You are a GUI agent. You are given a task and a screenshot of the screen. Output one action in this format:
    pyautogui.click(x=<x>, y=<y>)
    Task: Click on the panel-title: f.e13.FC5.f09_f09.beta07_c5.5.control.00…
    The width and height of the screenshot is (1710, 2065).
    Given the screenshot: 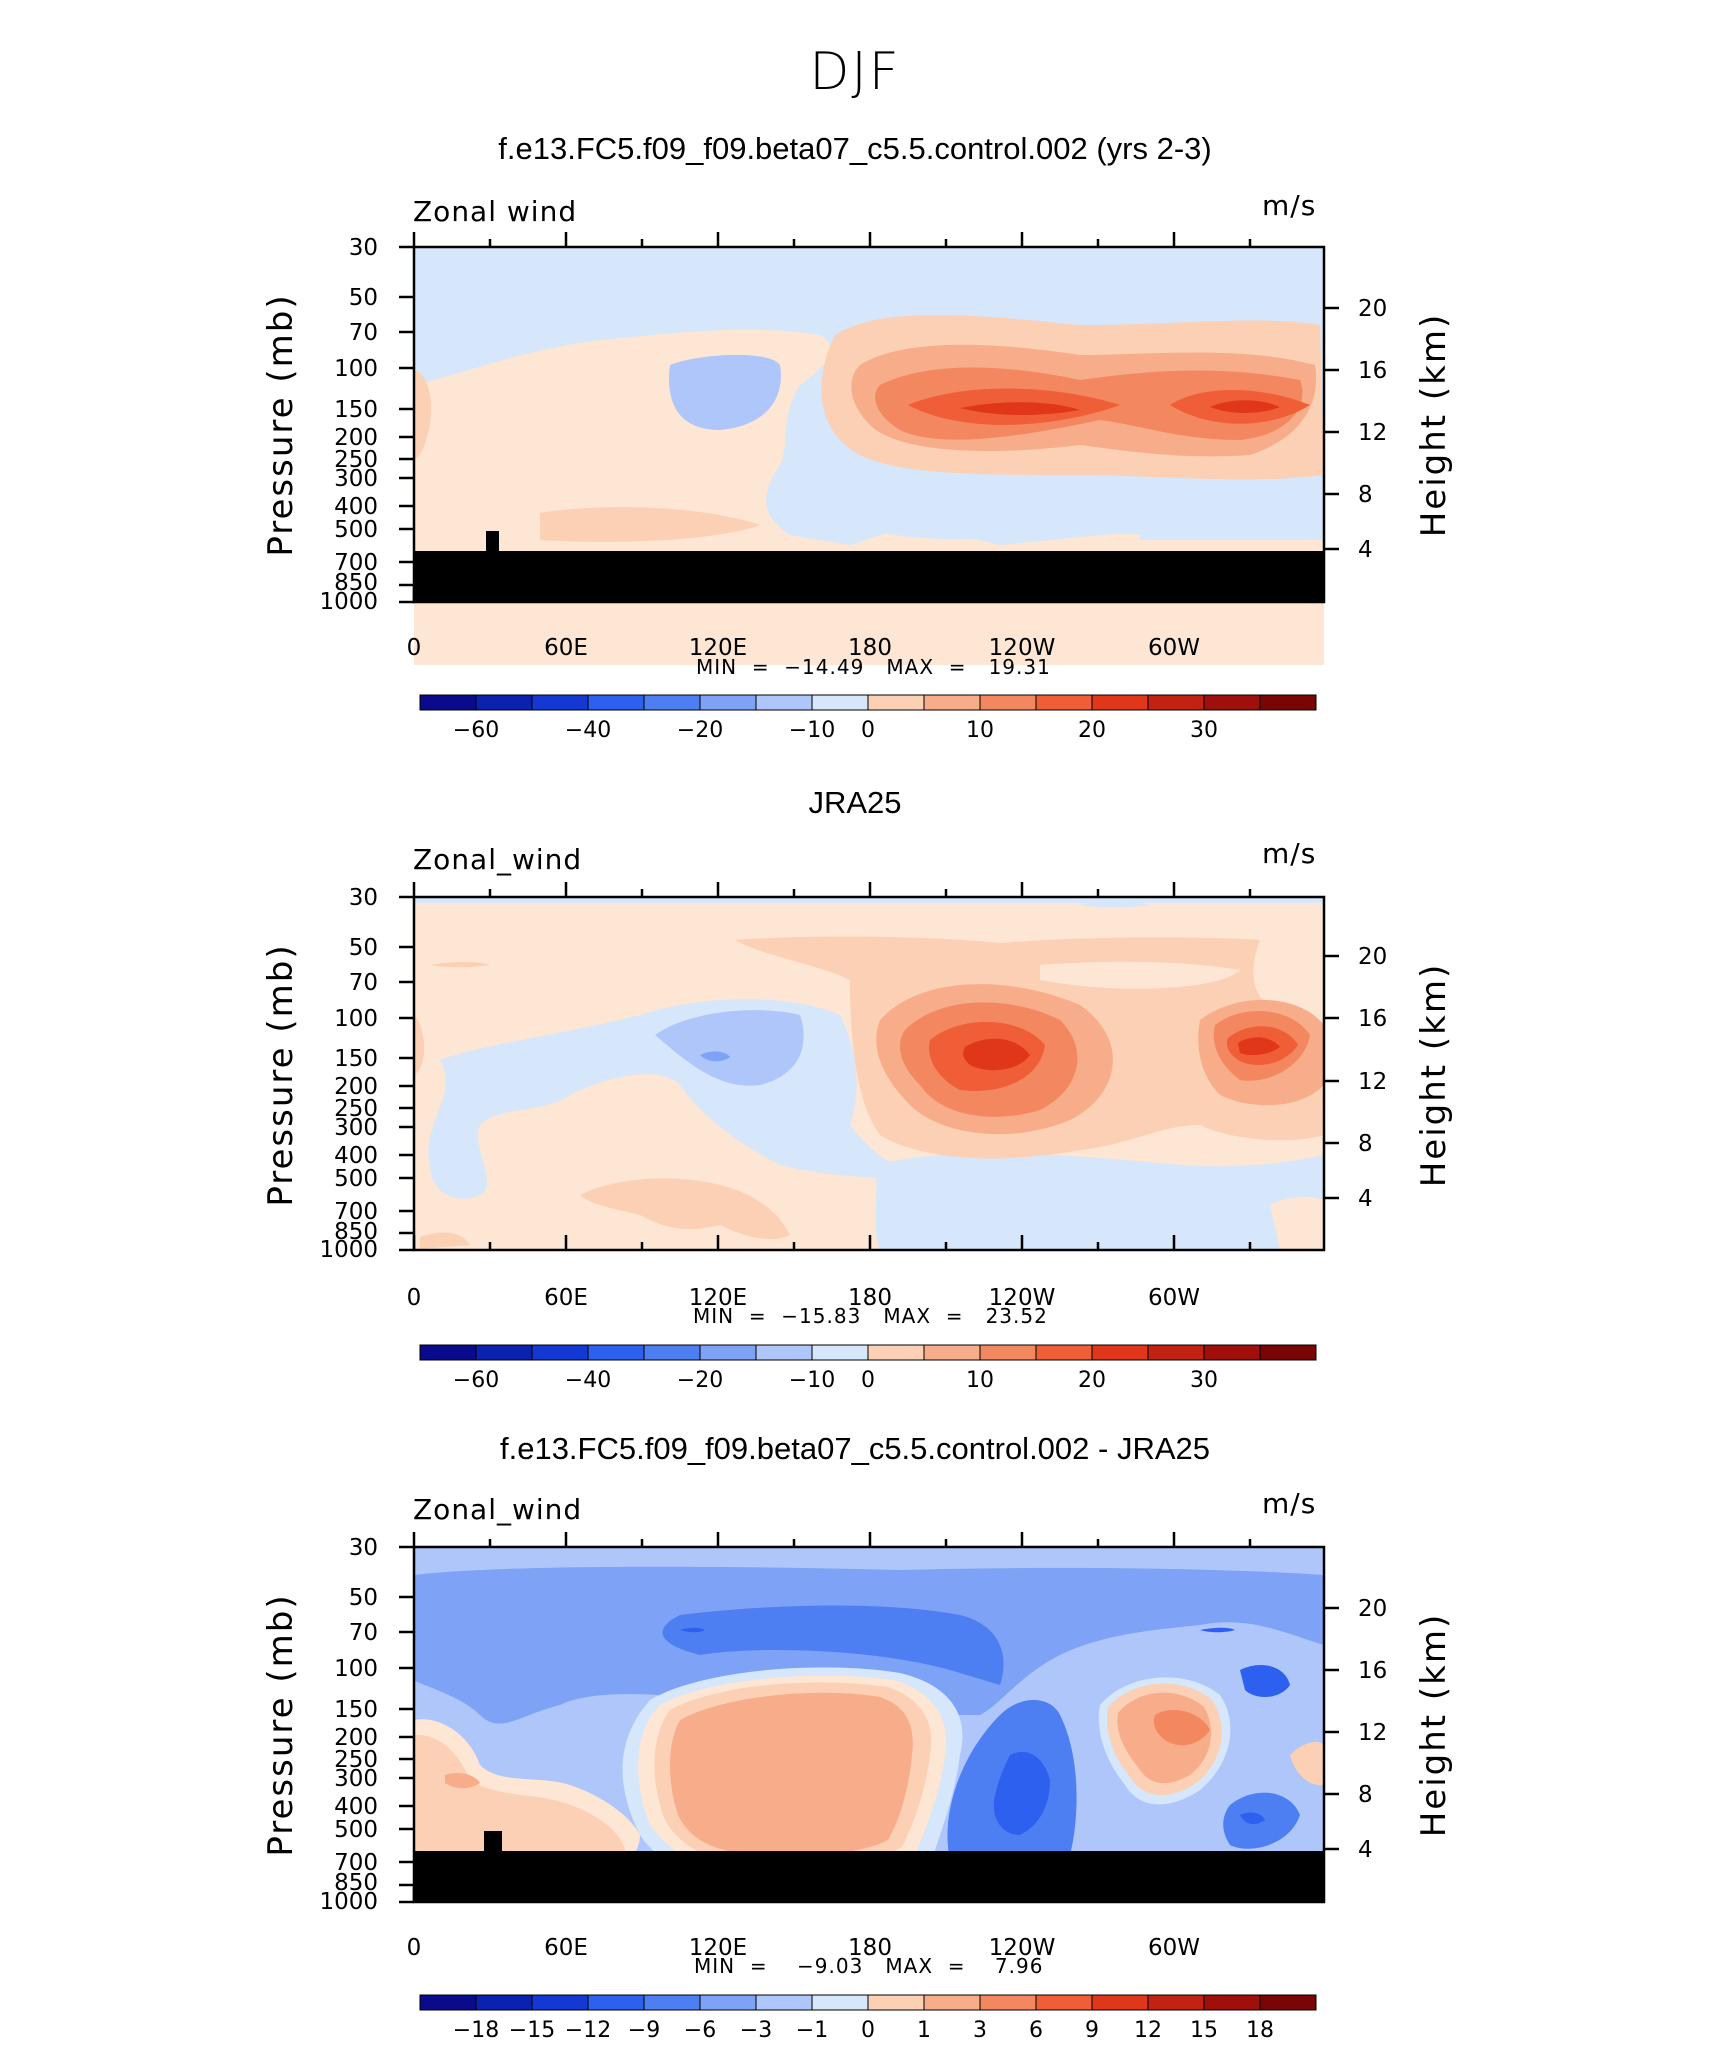 What is the action you would take?
    pyautogui.click(x=855, y=1448)
    